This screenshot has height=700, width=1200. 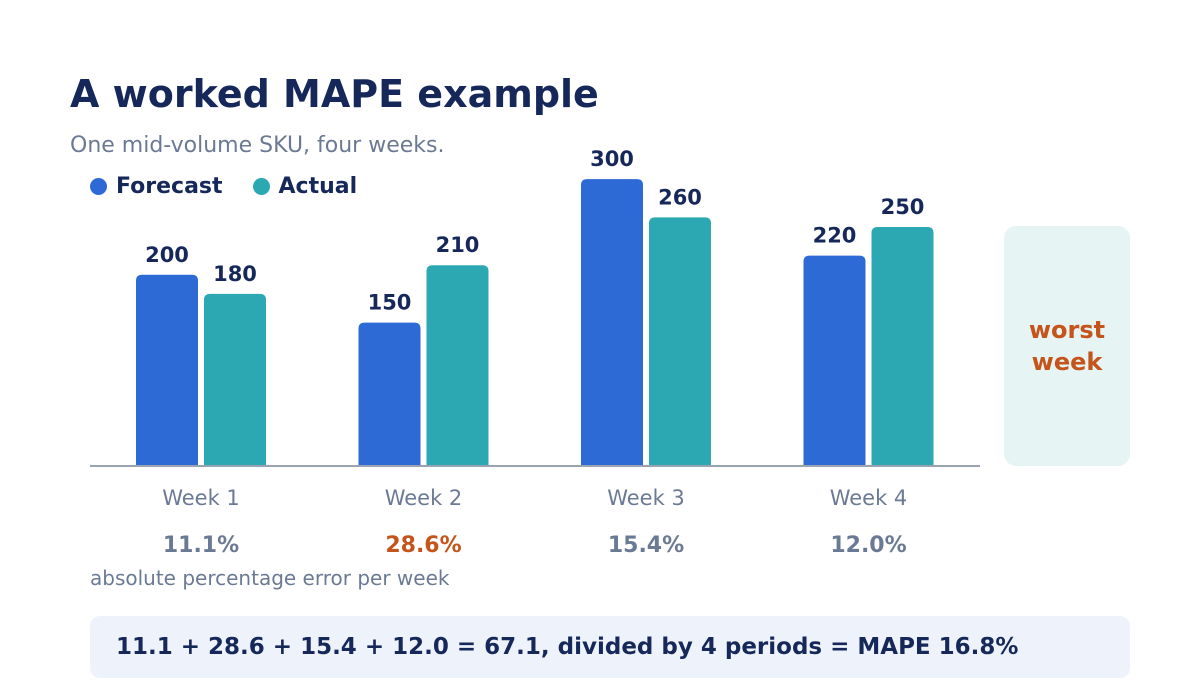 I want to click on legend-item-forecast: Forecast, so click(x=156, y=186).